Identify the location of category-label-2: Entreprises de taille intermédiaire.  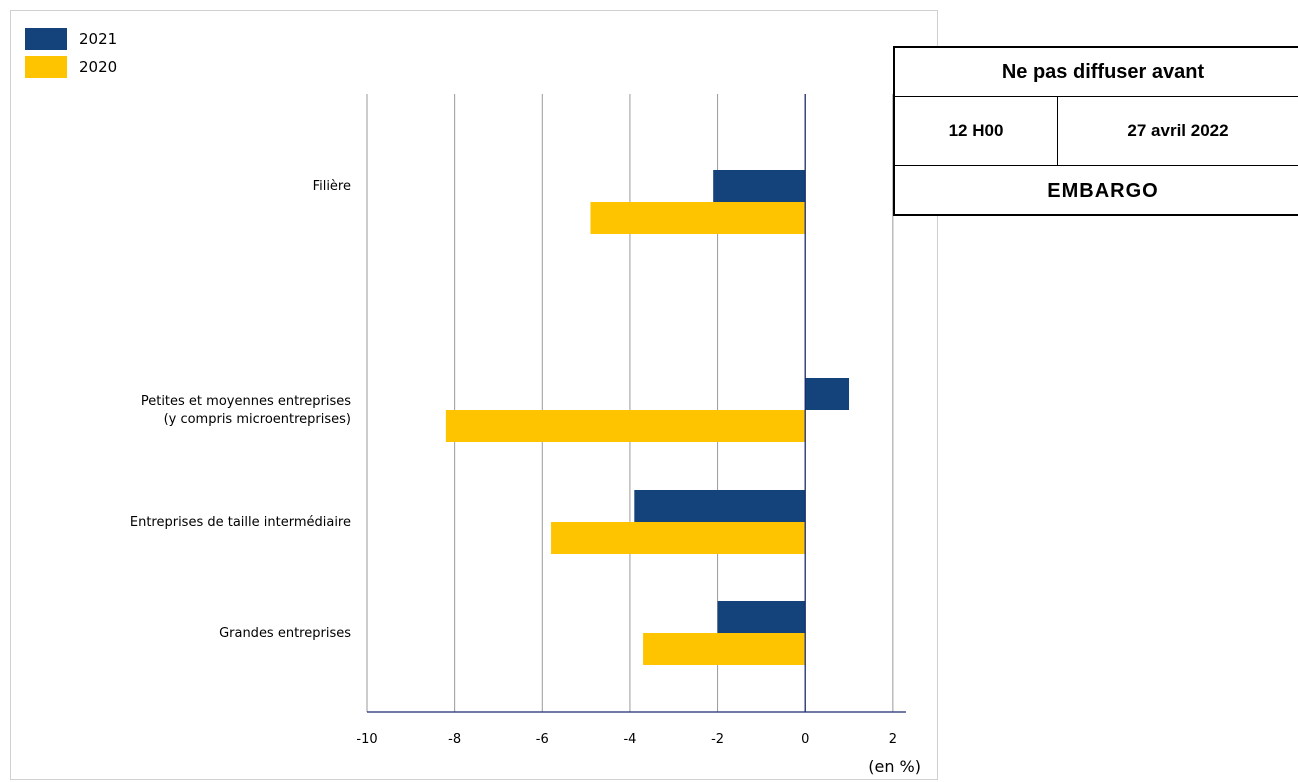
(240, 522).